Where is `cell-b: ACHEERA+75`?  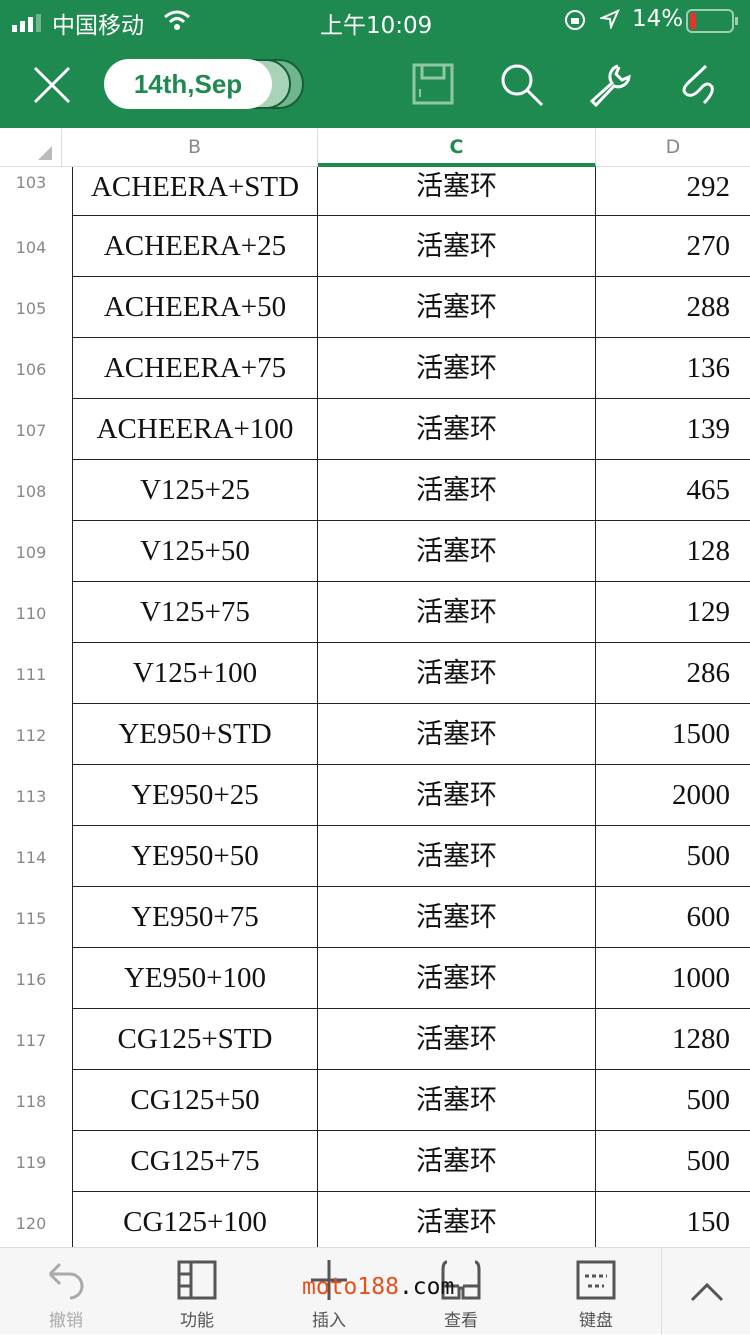 cell-b: ACHEERA+75 is located at coordinates (195, 368).